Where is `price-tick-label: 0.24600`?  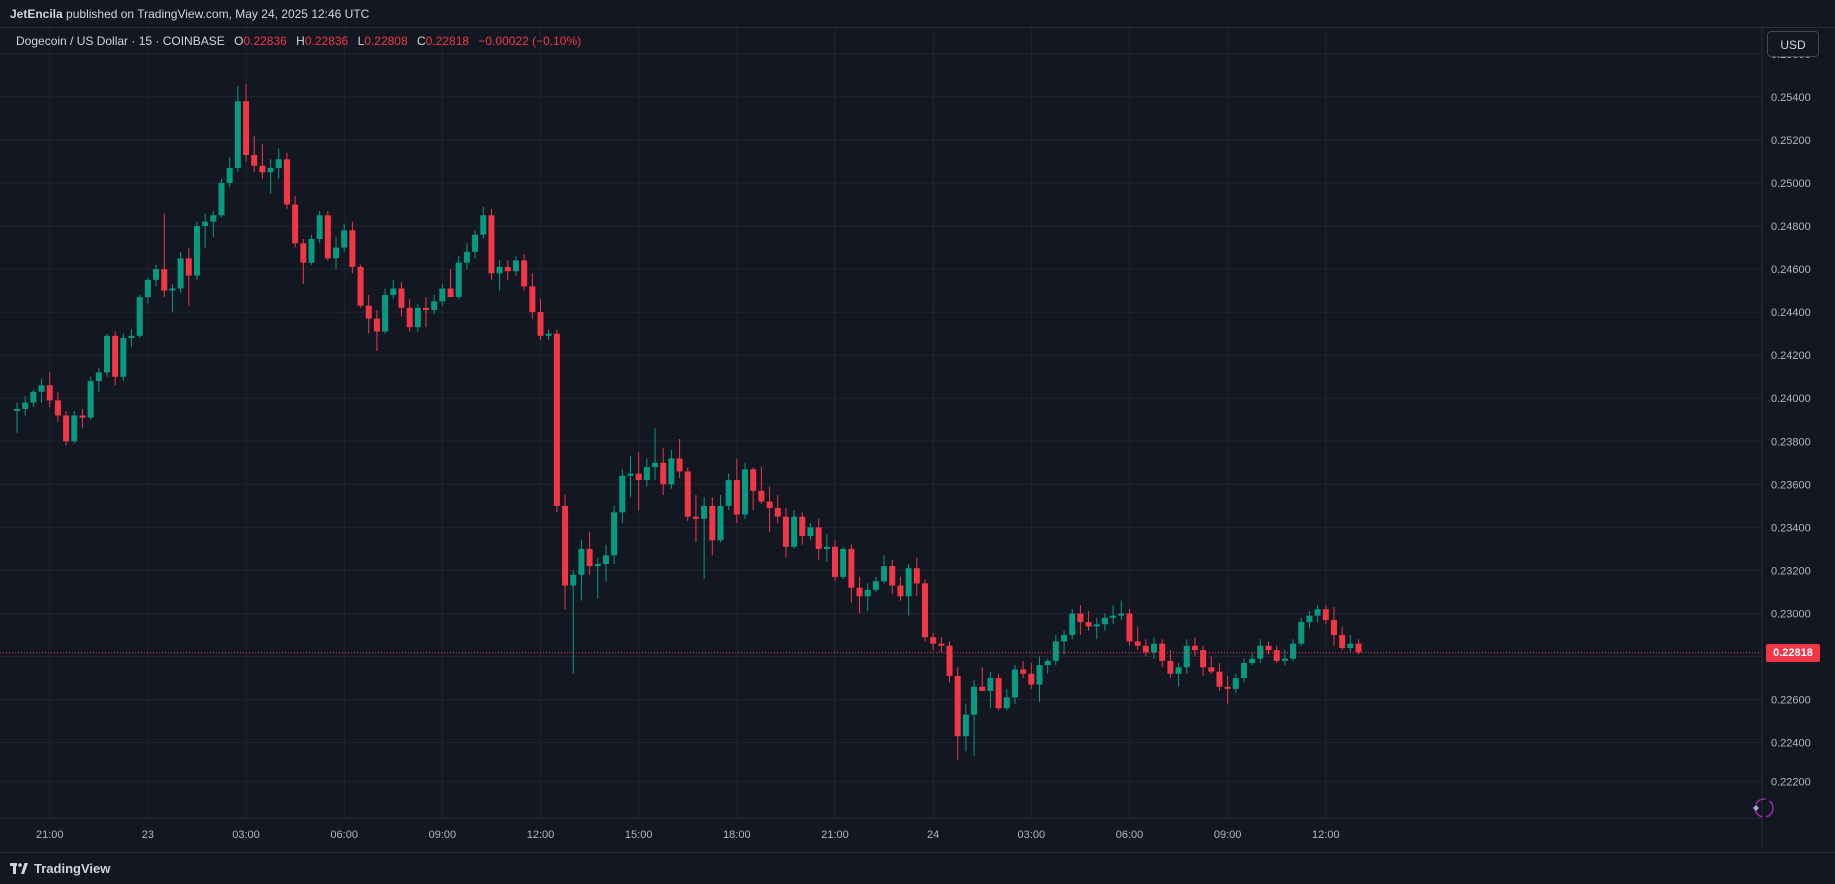 price-tick-label: 0.24600 is located at coordinates (1791, 270).